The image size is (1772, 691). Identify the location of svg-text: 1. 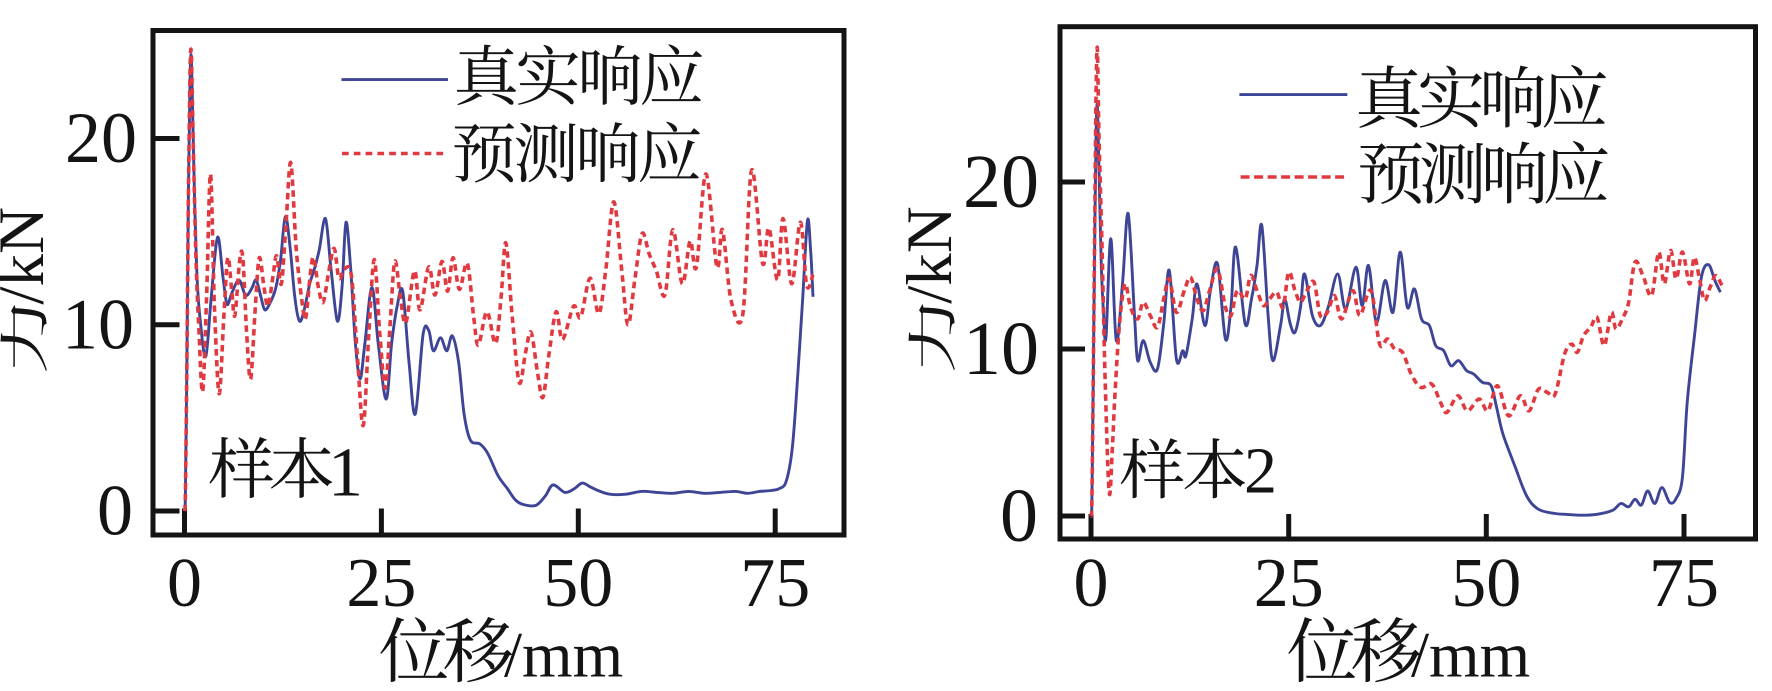
(345, 473).